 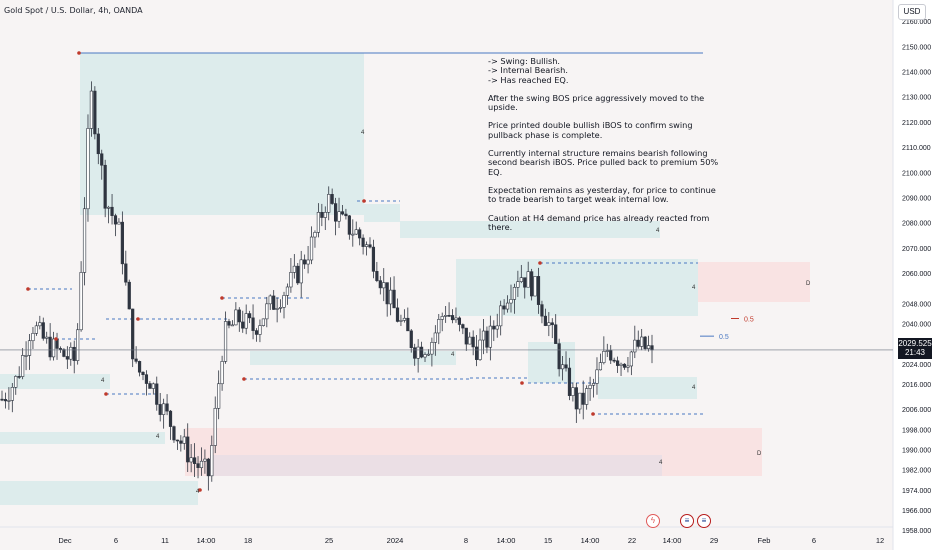 I want to click on time-tick-label: 29, so click(x=714, y=540).